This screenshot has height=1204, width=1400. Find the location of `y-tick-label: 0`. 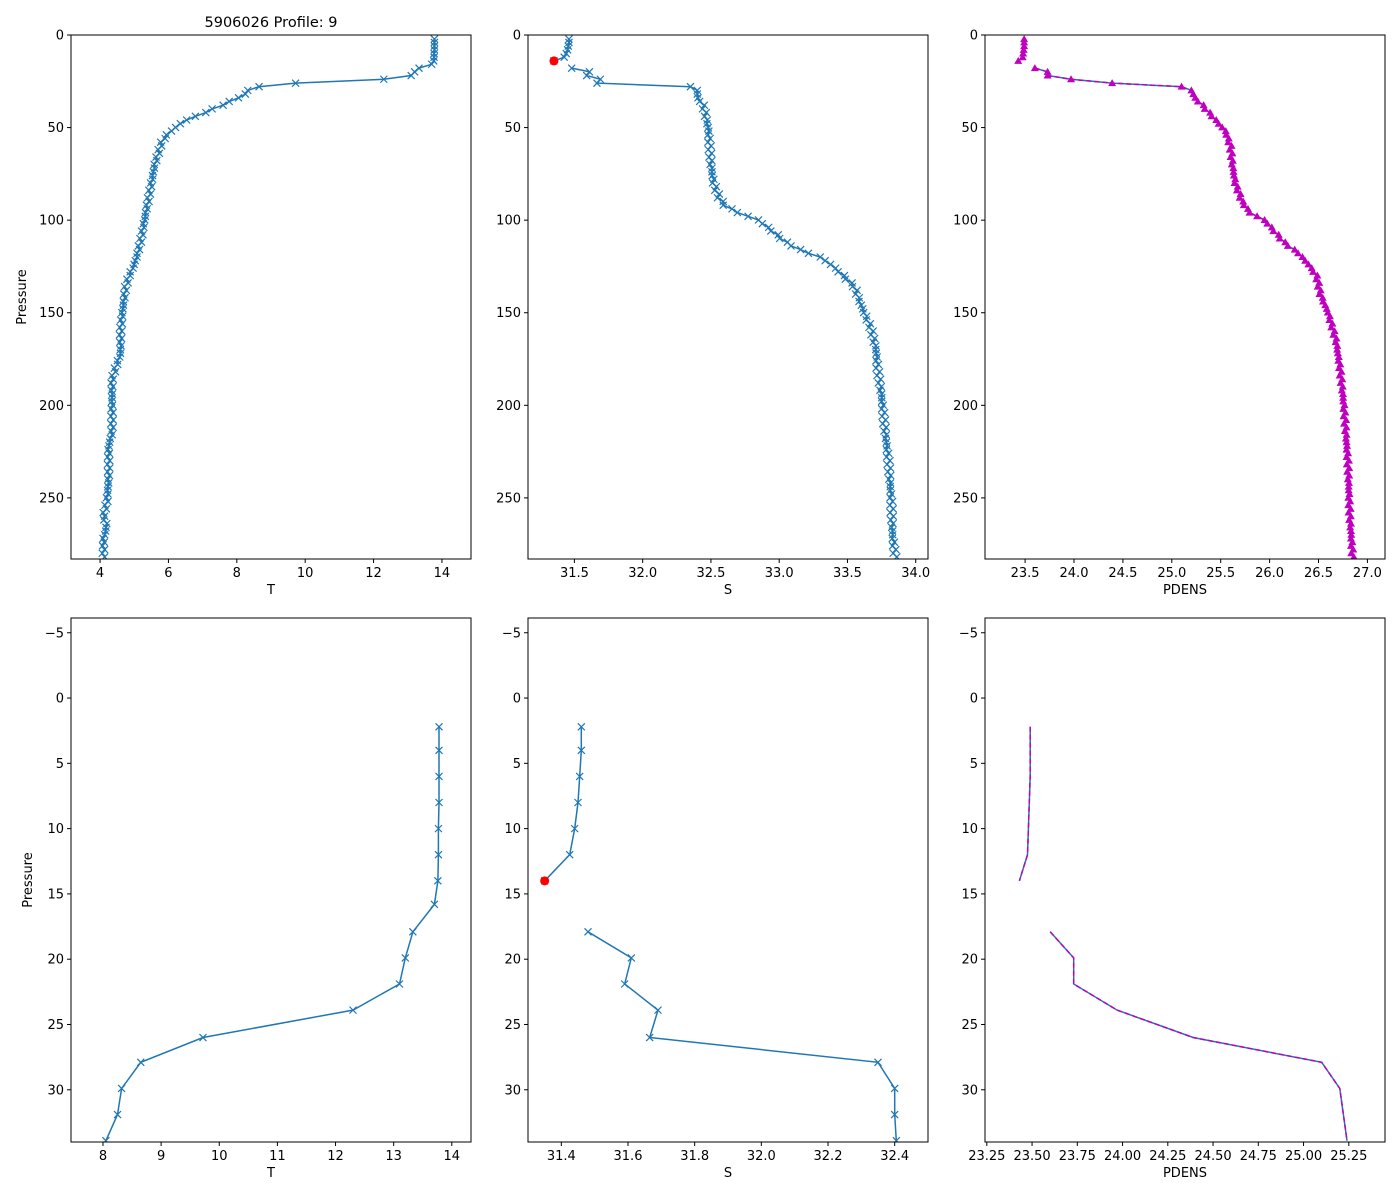

y-tick-label: 0 is located at coordinates (60, 699).